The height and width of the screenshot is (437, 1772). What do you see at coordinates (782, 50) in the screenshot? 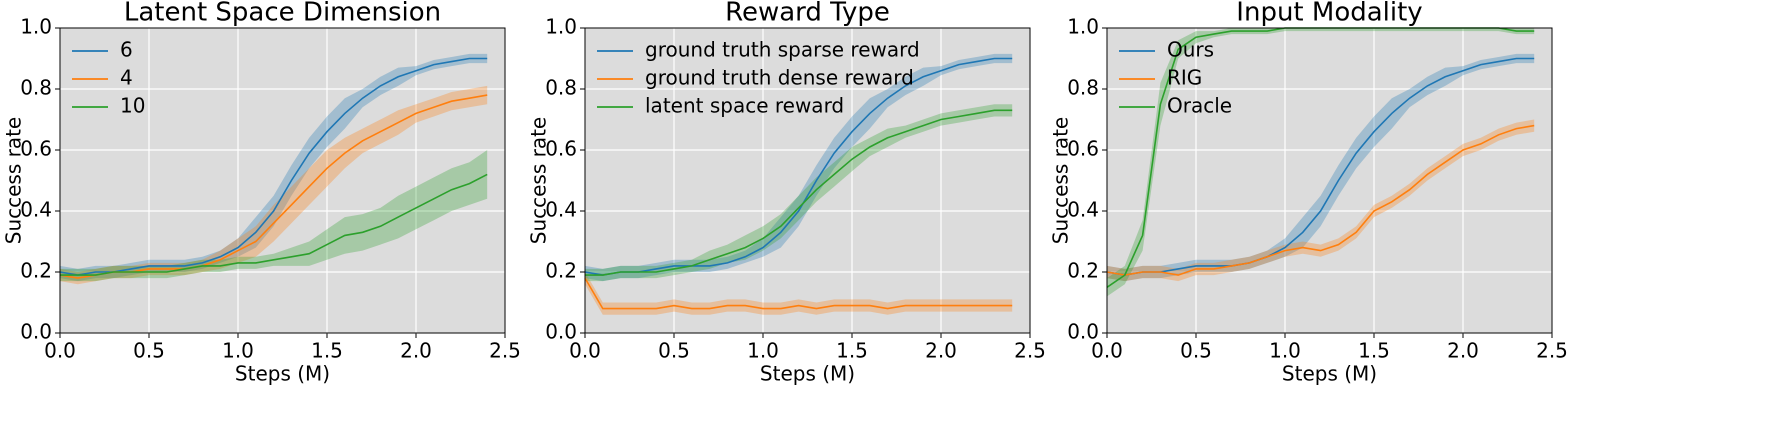
I see `legend-label: ground truth sparse reward` at bounding box center [782, 50].